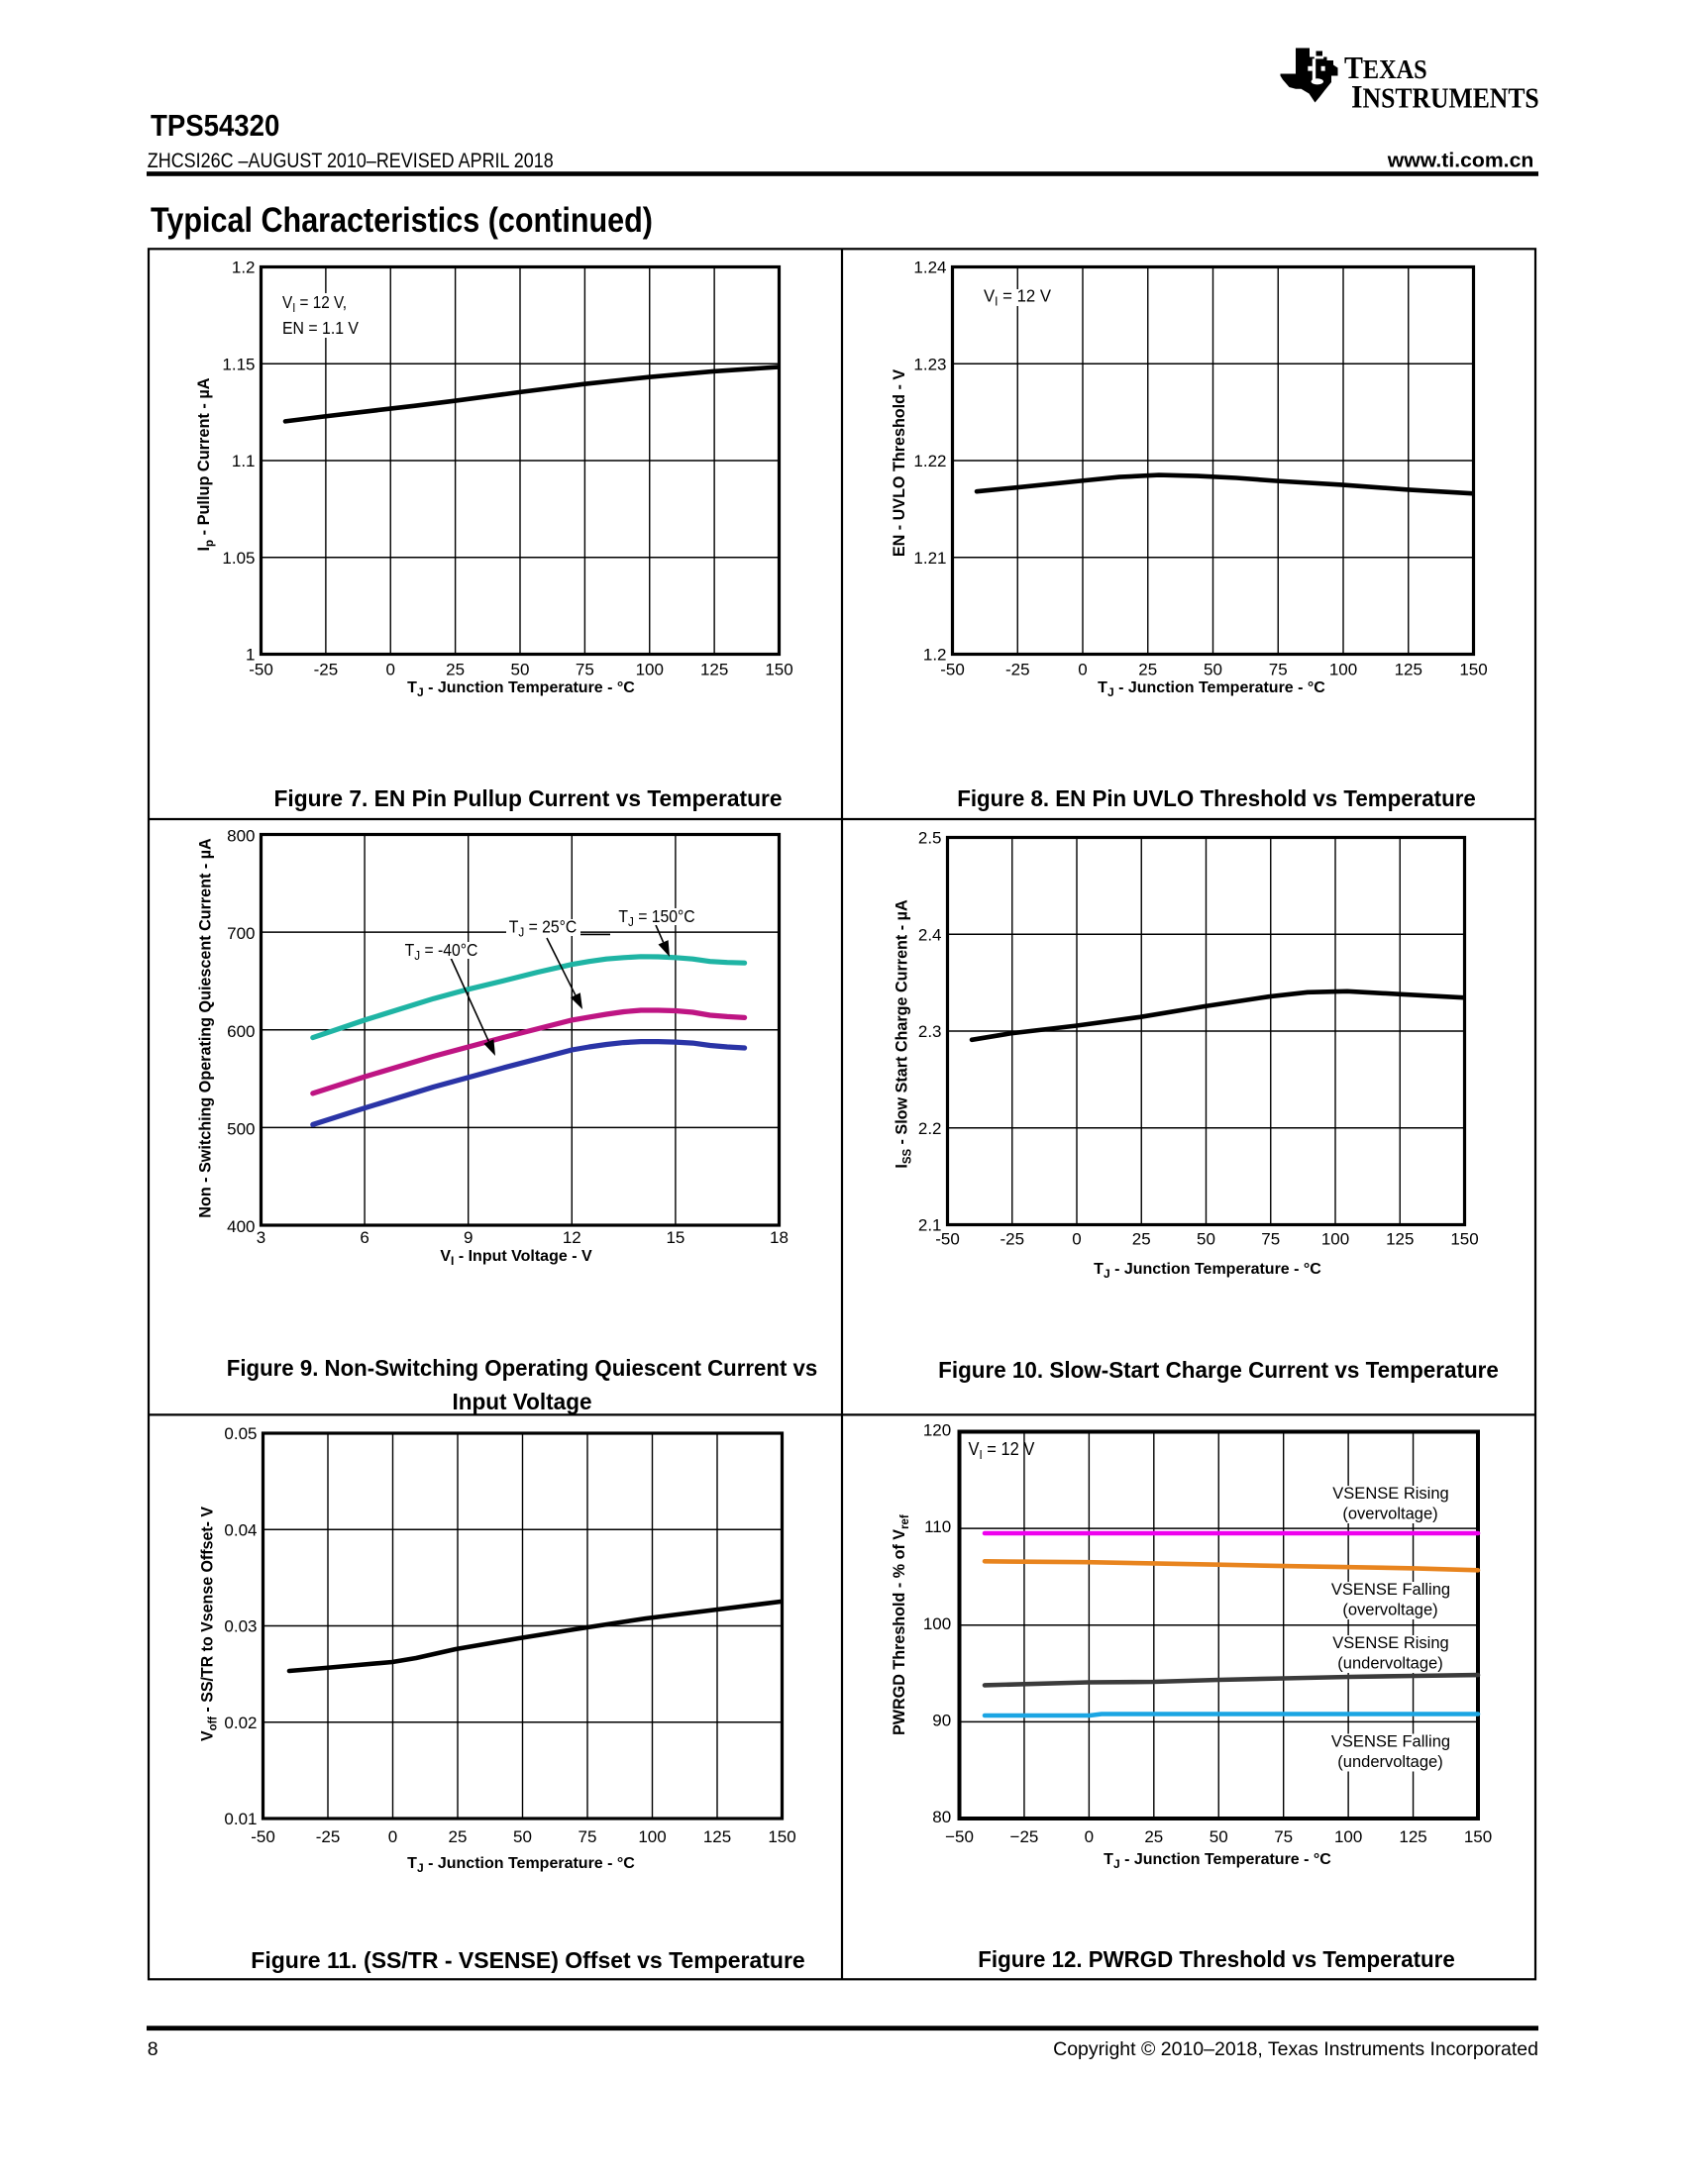  Describe the element at coordinates (240, 1819) in the screenshot. I see `svg-text: 0.01` at that location.